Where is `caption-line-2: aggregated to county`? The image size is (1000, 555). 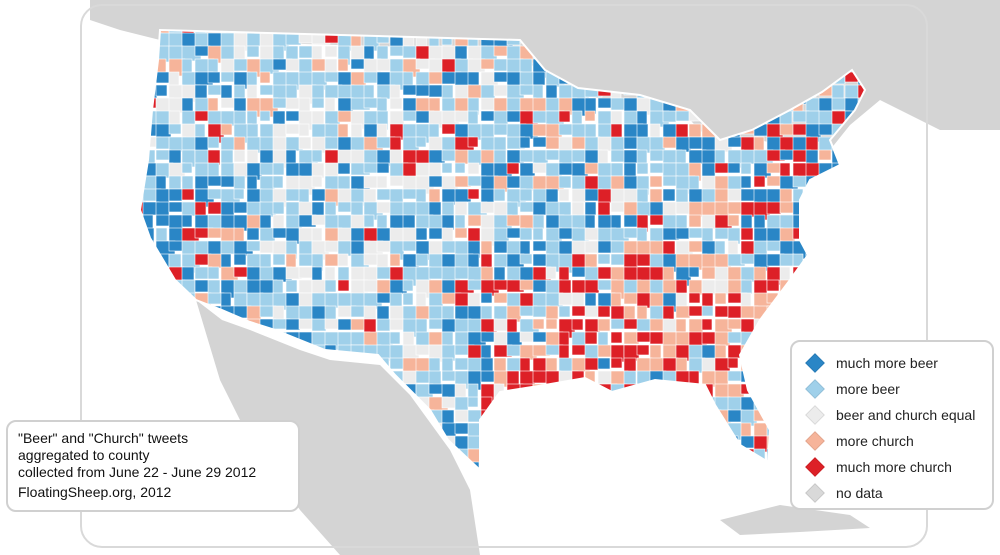 caption-line-2: aggregated to county is located at coordinates (84, 455).